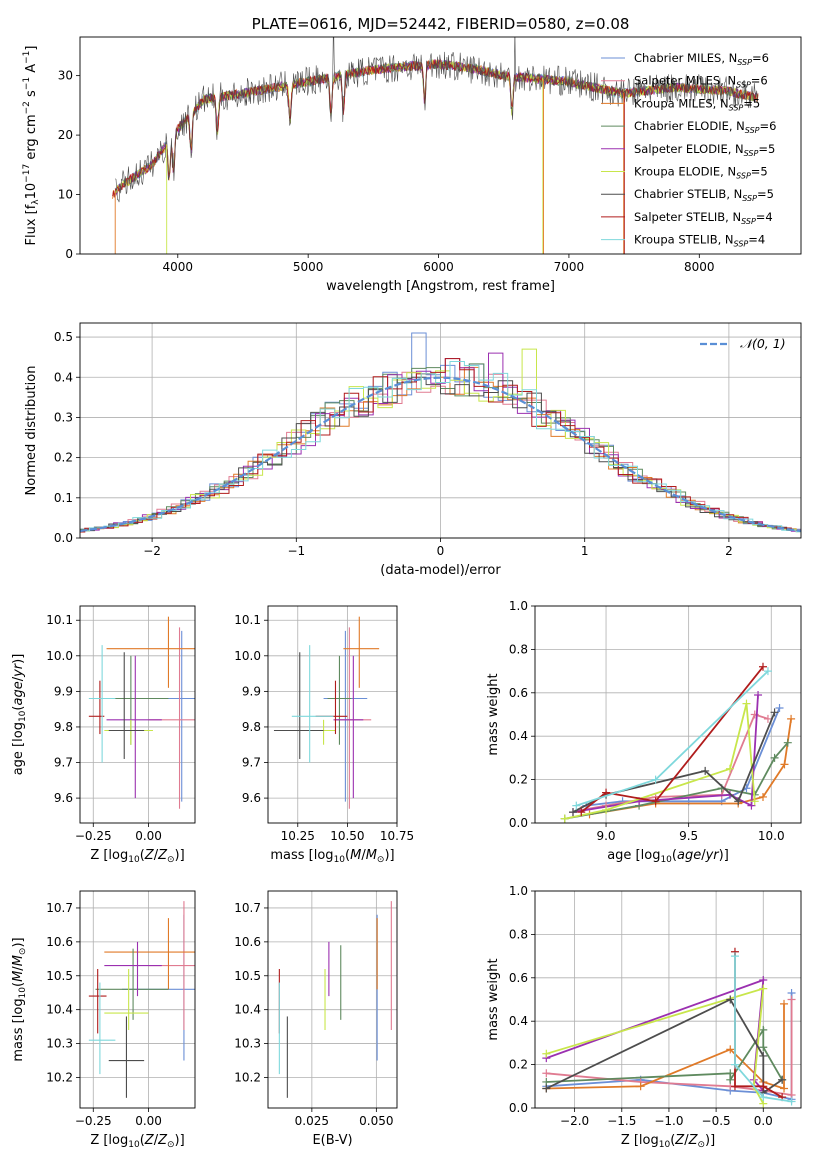 This screenshot has width=819, height=1170. I want to click on y-tick-label: 0.0, so click(63, 538).